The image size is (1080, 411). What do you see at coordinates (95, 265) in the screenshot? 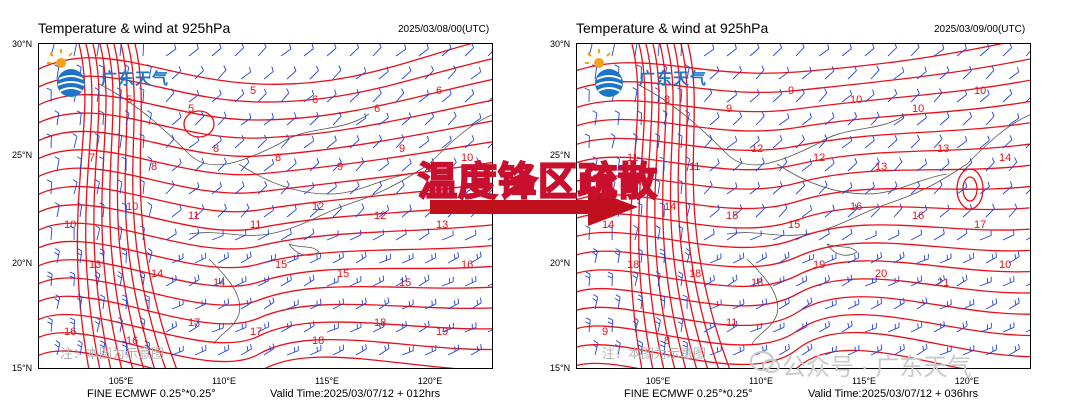
I see `contour-label: 13` at bounding box center [95, 265].